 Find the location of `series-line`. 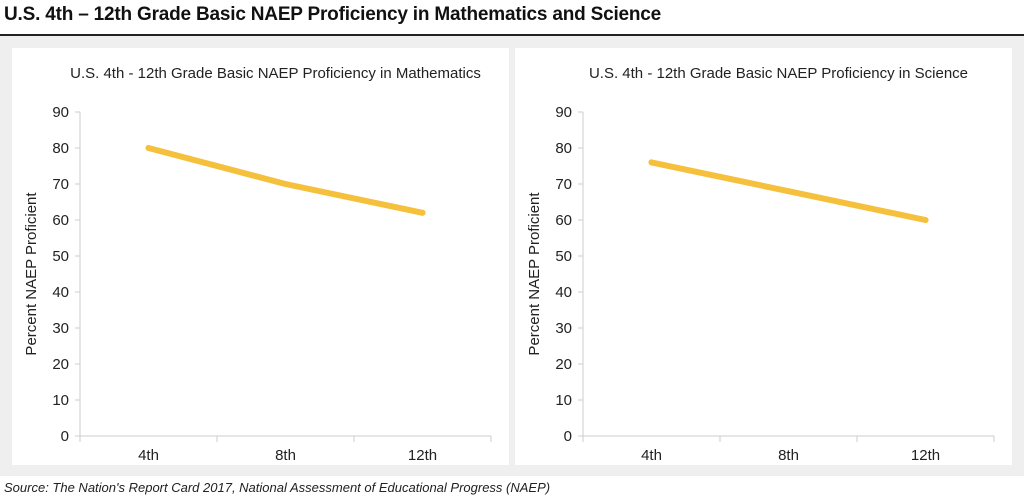

series-line is located at coordinates (285, 180).